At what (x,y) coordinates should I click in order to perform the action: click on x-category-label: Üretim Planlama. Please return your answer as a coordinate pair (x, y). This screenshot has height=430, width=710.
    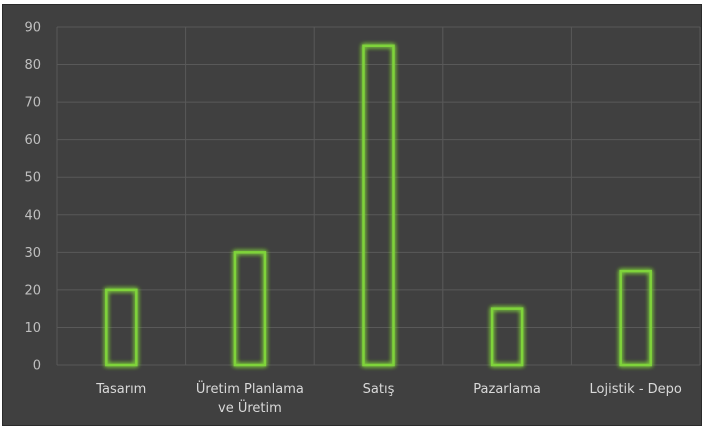
    Looking at the image, I should click on (250, 388).